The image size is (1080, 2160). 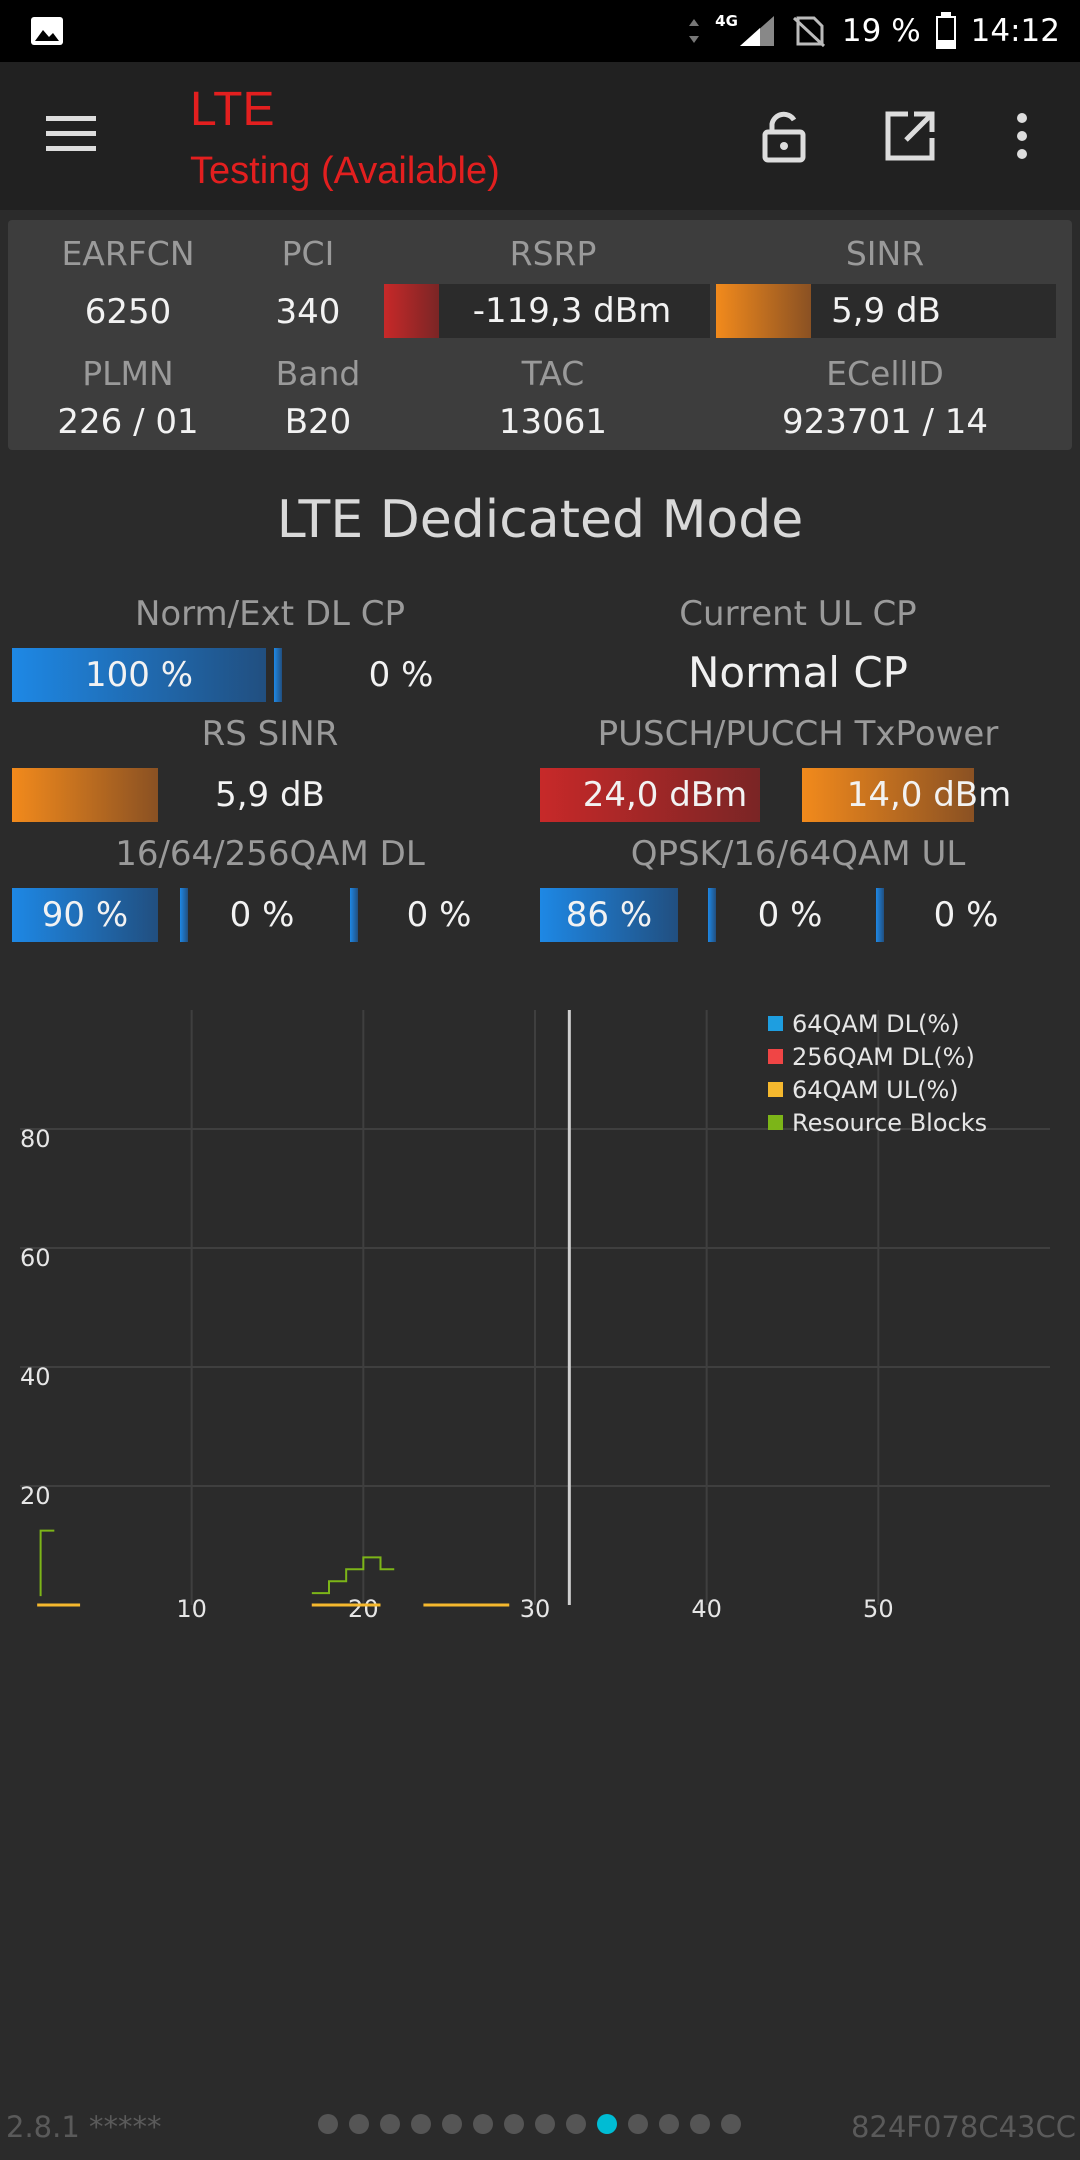 What do you see at coordinates (798, 734) in the screenshot?
I see `txpower-label: PUSCH/PUCCH TxPower` at bounding box center [798, 734].